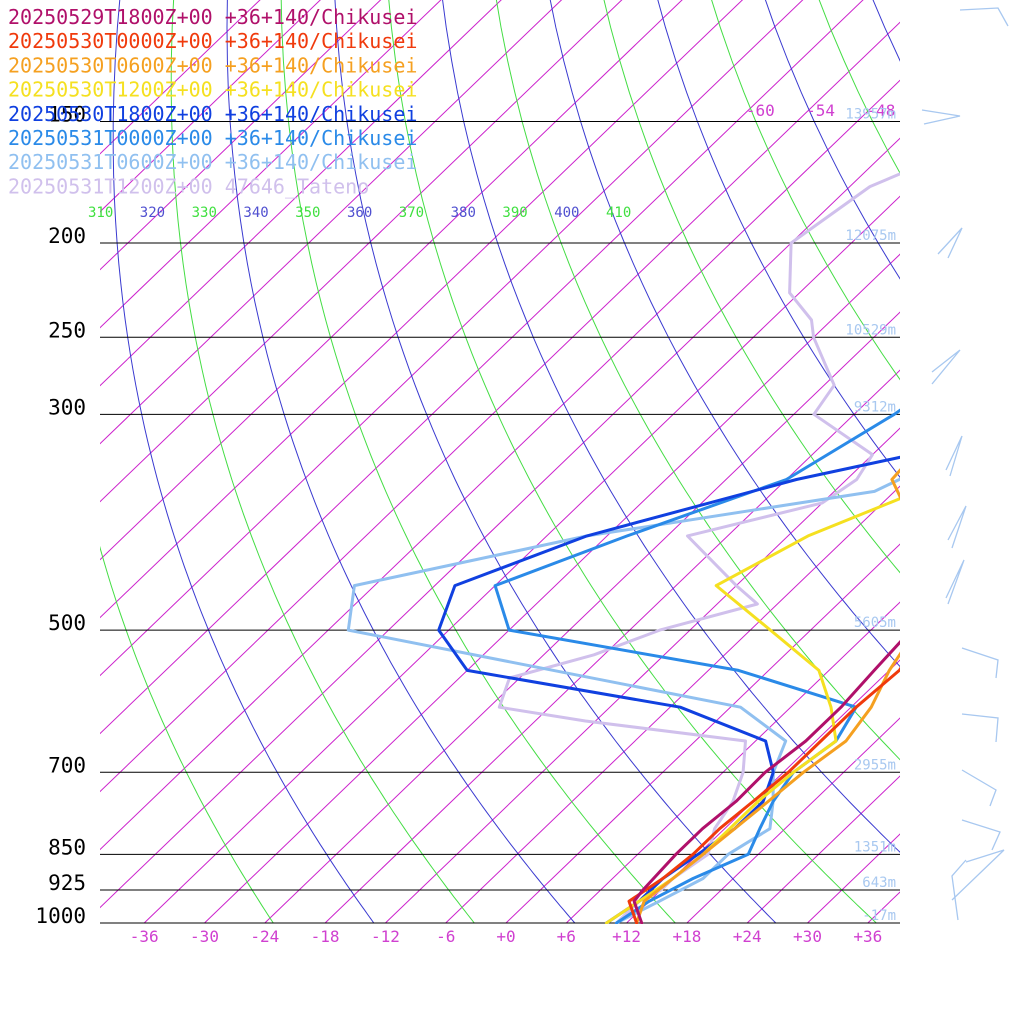  I want to click on isotherm-top-label: -54, so click(820, 110).